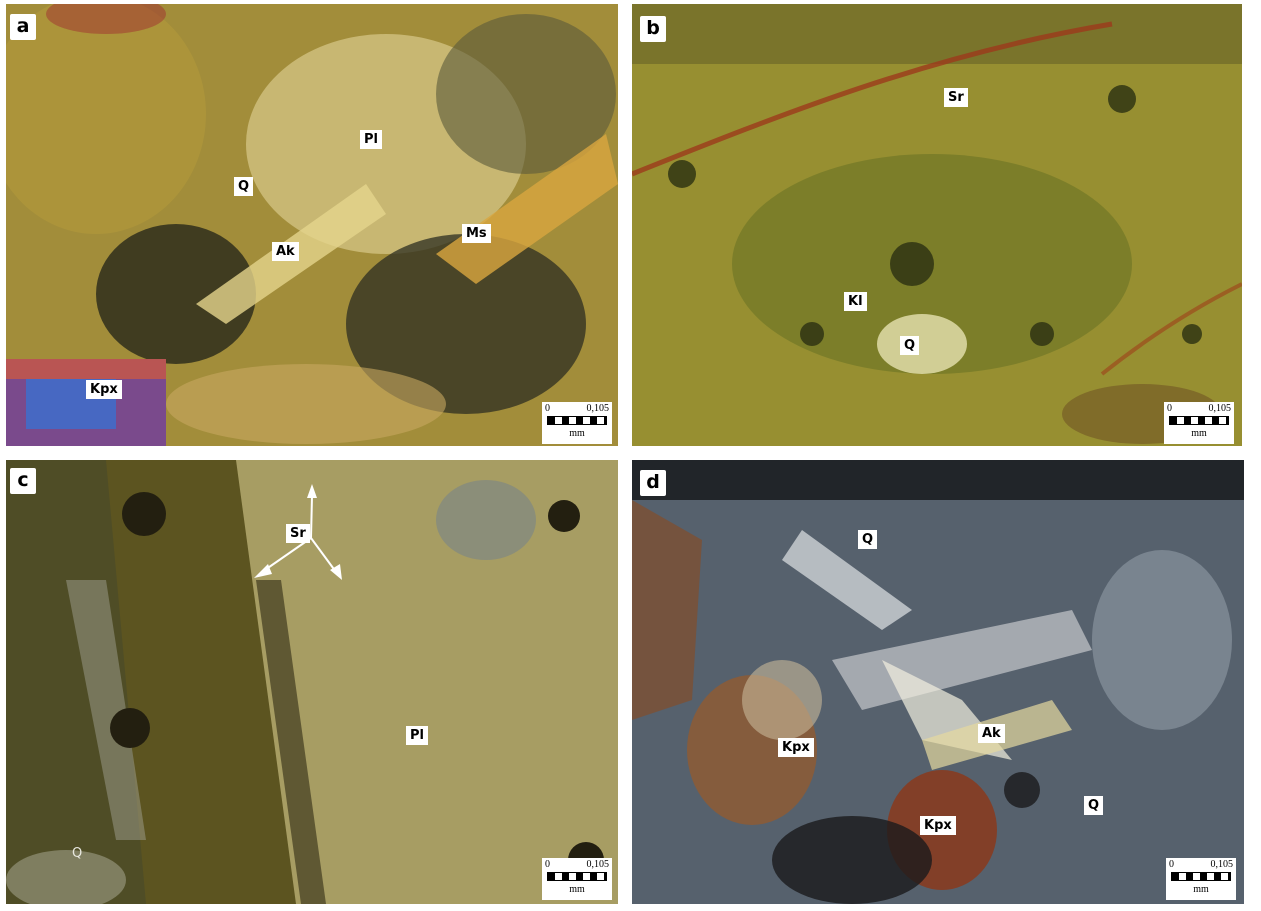 Image resolution: width=1261 pixels, height=911 pixels. I want to click on panel-letter-a: a, so click(23, 27).